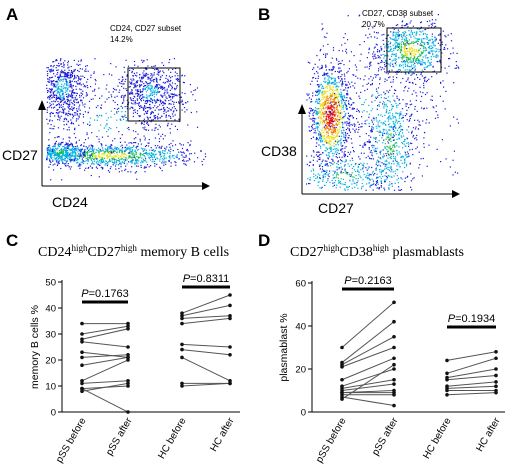 Image resolution: width=520 pixels, height=472 pixels. I want to click on title-d-sup2: high, so click(381, 248).